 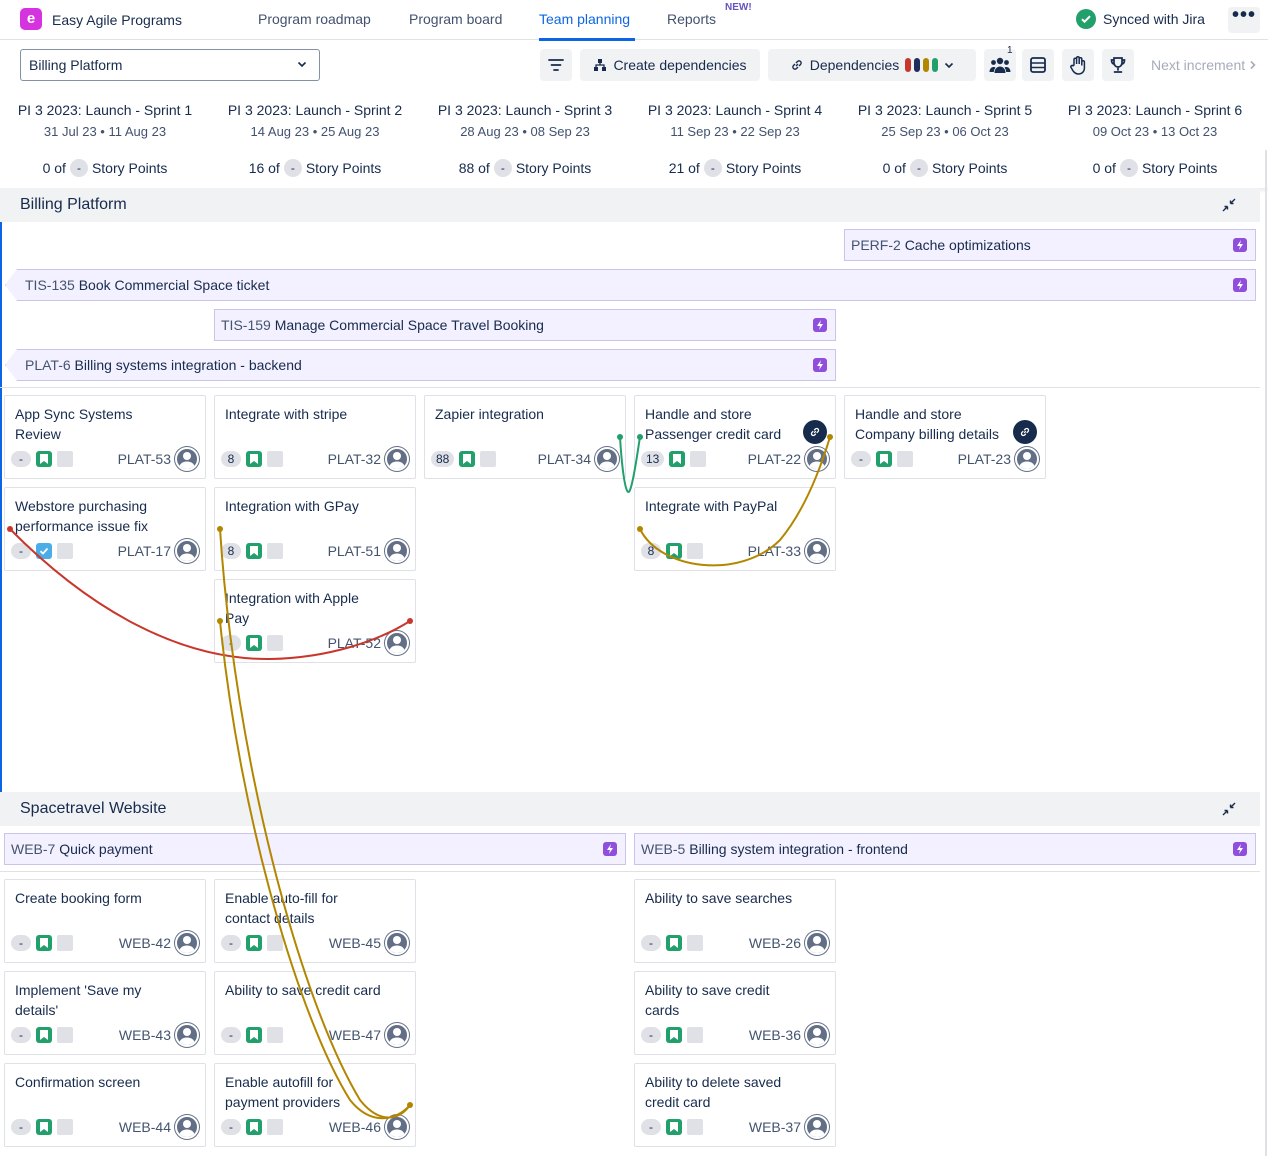 What do you see at coordinates (48, 365) in the screenshot?
I see `feature-key: PLAT-6` at bounding box center [48, 365].